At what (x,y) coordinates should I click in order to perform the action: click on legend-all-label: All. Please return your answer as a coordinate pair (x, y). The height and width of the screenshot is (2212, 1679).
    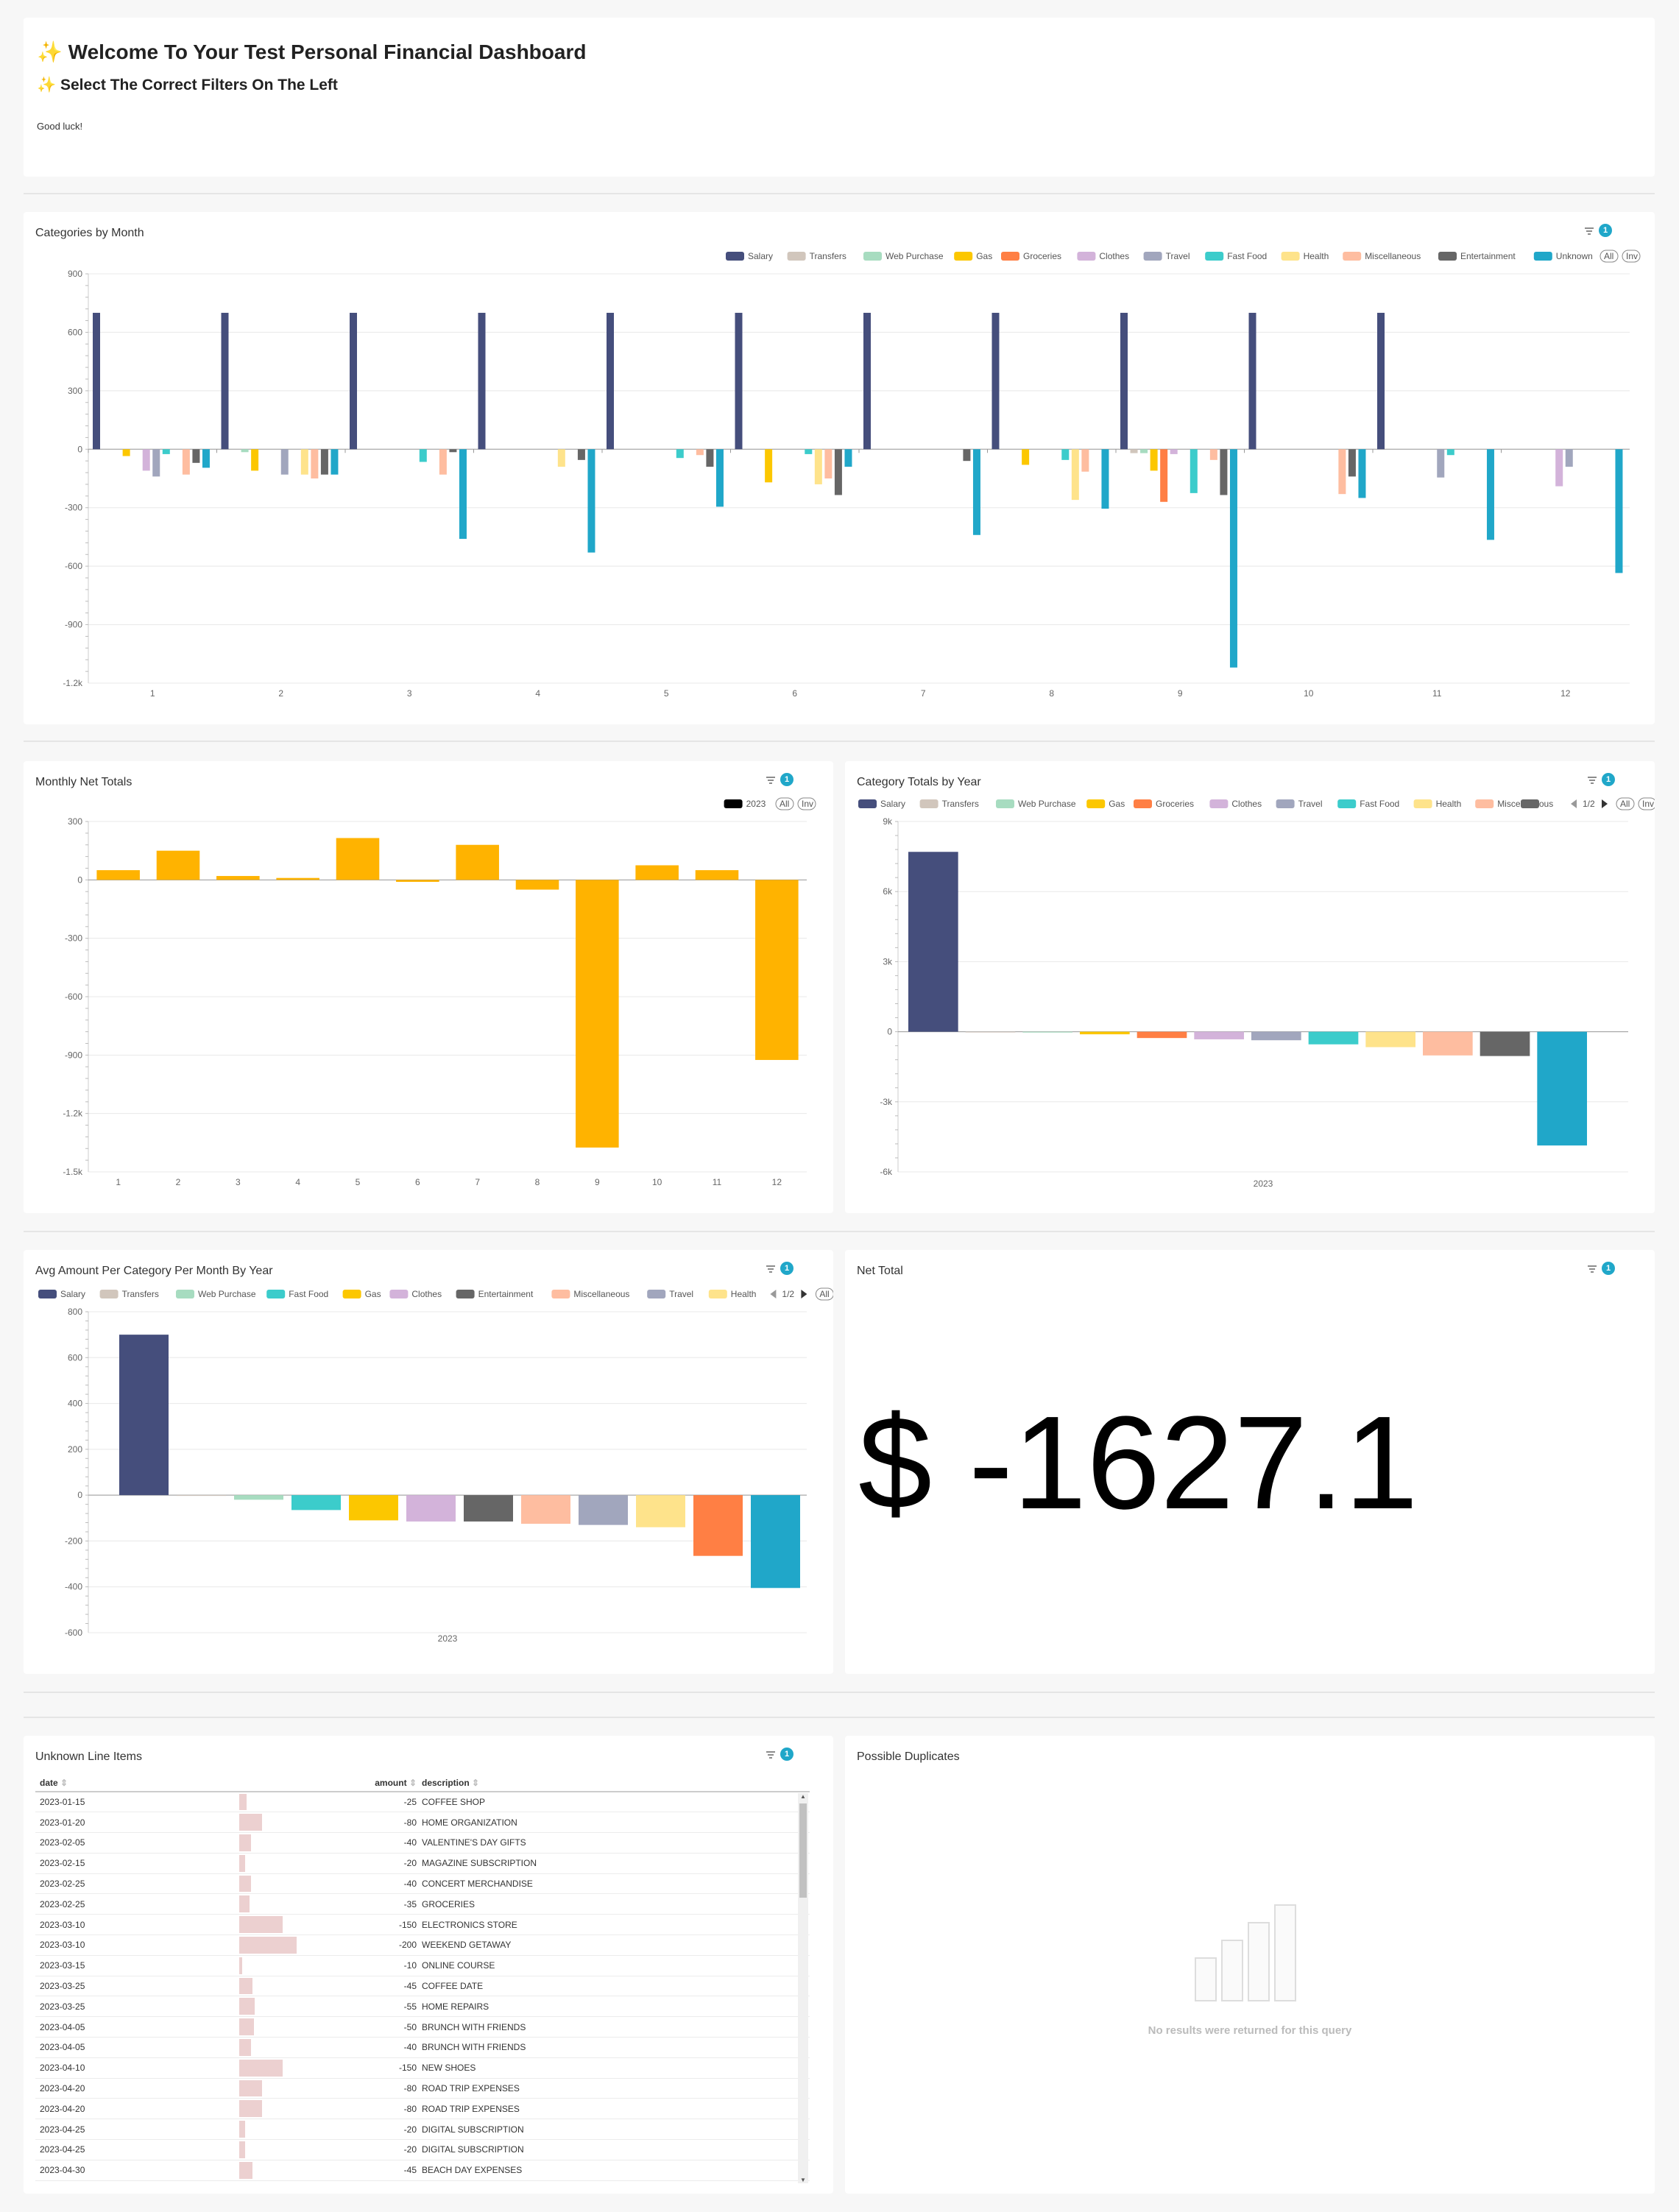
    Looking at the image, I should click on (784, 804).